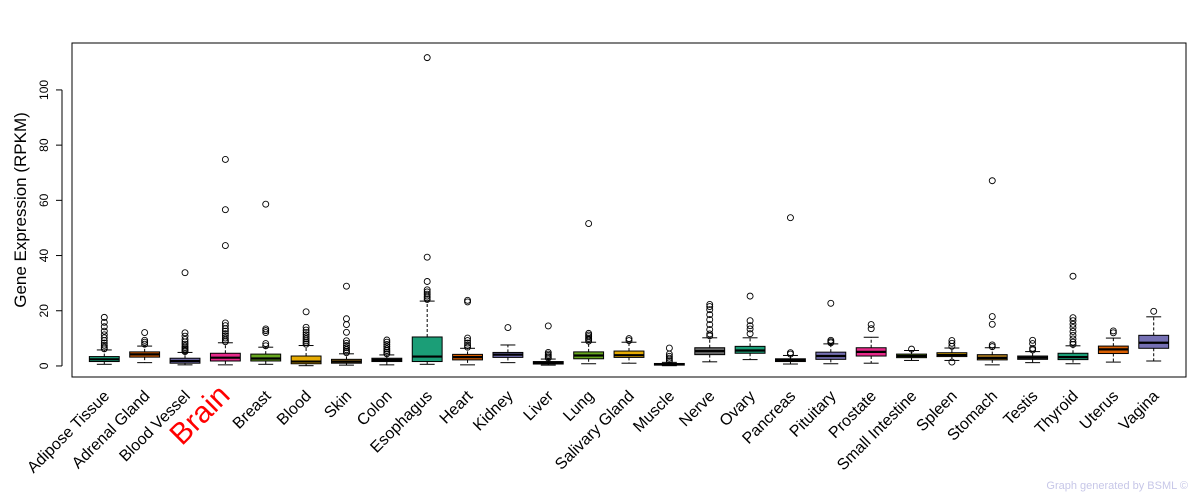  Describe the element at coordinates (750, 326) in the screenshot. I see `box-ovary` at that location.